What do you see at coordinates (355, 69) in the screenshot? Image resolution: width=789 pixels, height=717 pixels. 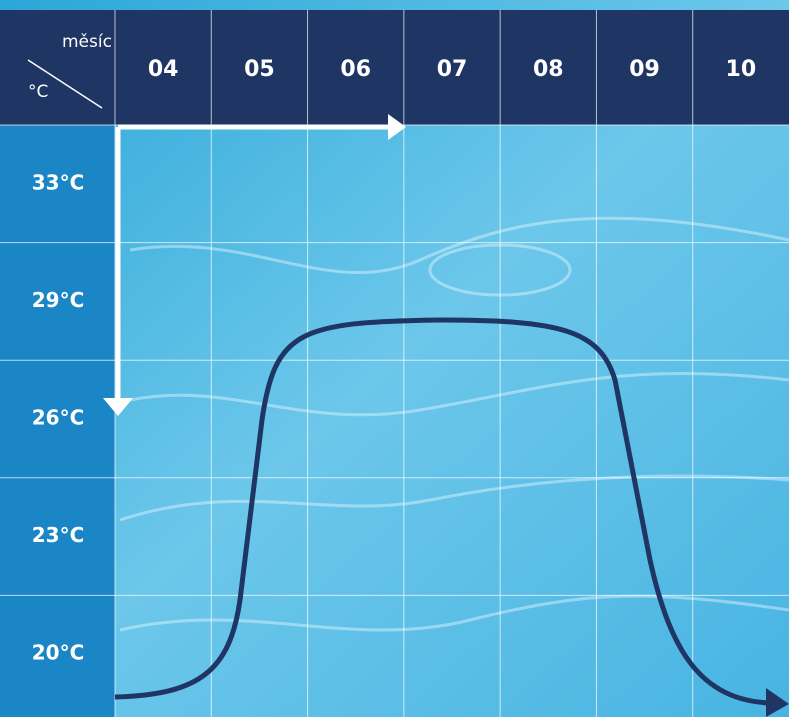 I see `column-label: 06` at bounding box center [355, 69].